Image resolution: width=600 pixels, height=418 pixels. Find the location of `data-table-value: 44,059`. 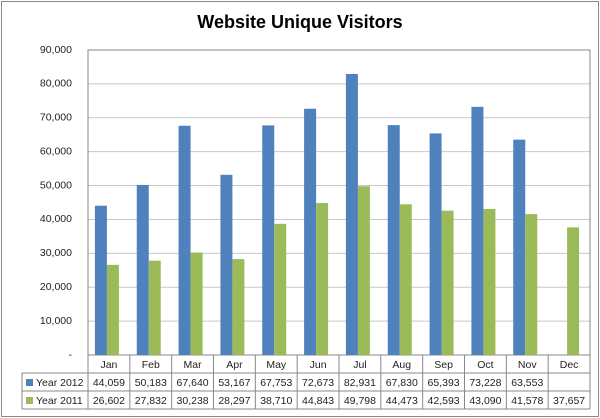

data-table-value: 44,059 is located at coordinates (109, 383).